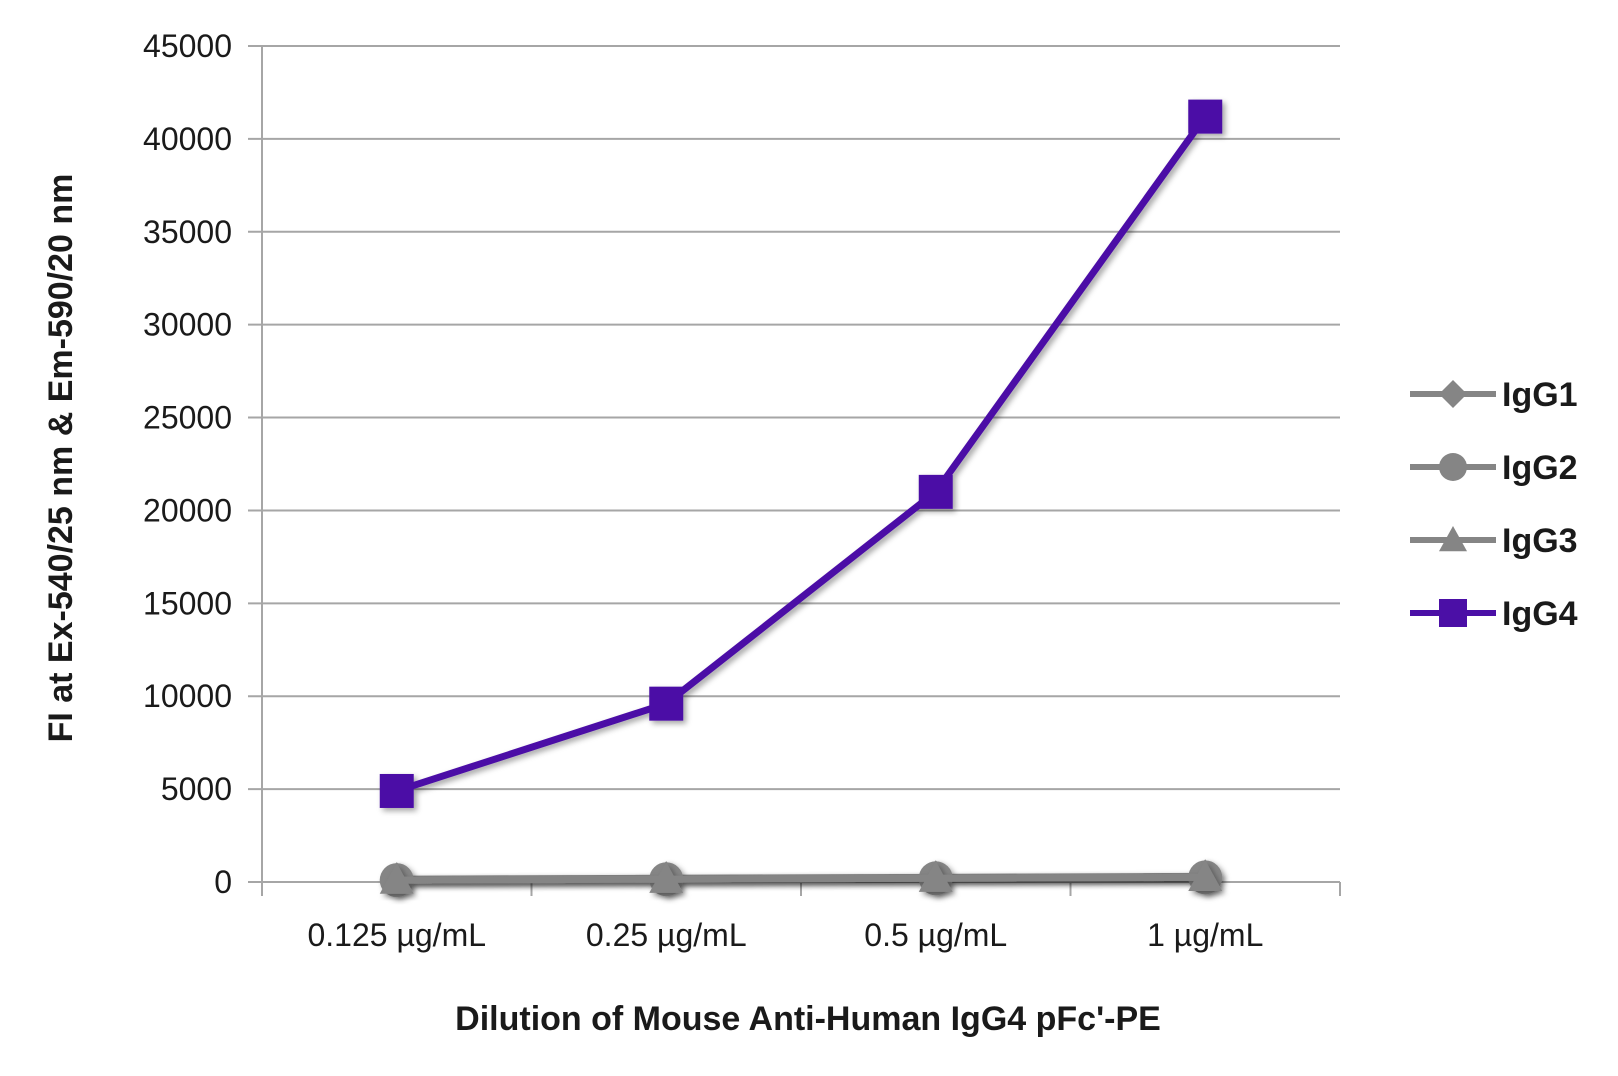 Image resolution: width=1618 pixels, height=1076 pixels. What do you see at coordinates (1540, 614) in the screenshot?
I see `legend-label: IgG4` at bounding box center [1540, 614].